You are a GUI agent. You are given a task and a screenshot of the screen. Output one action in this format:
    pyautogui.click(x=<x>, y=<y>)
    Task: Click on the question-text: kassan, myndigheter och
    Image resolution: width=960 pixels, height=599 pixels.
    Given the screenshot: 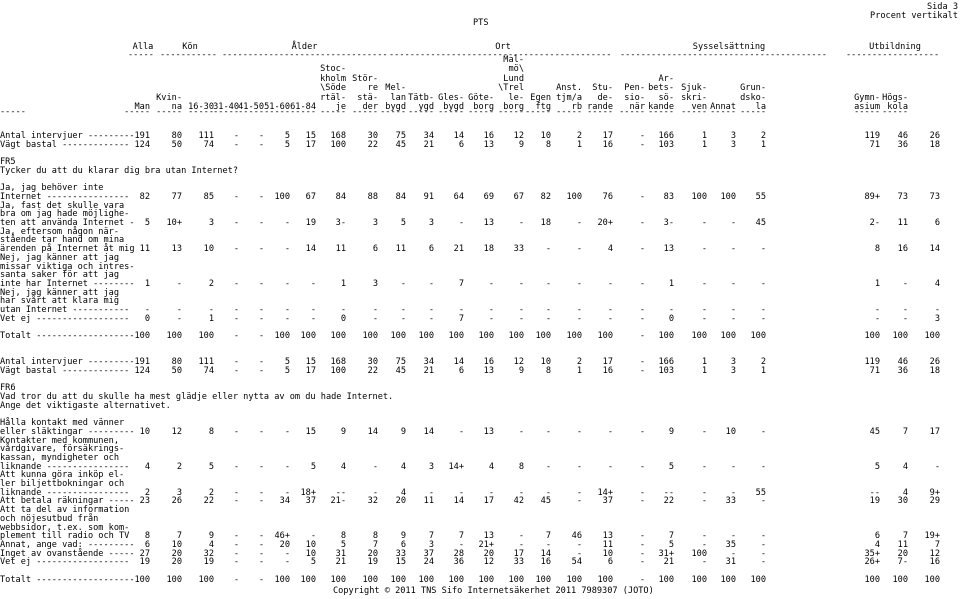 What is the action you would take?
    pyautogui.click(x=59, y=457)
    